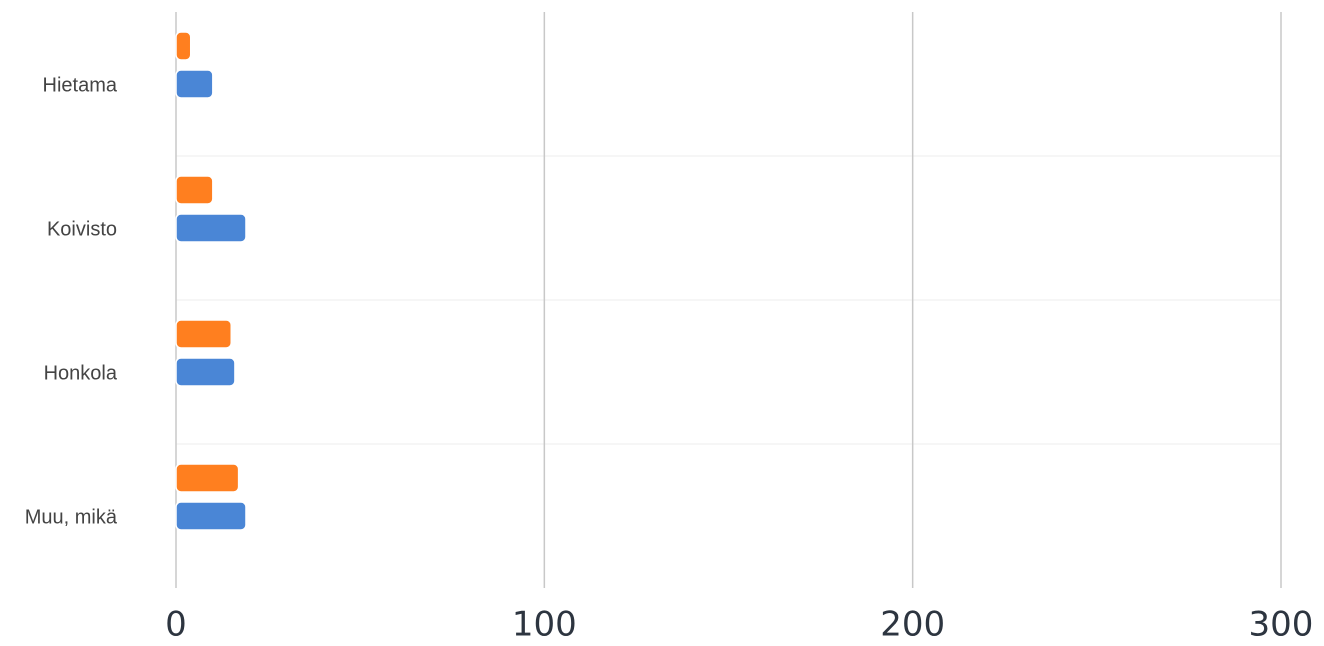 Image resolution: width=1324 pixels, height=646 pixels. What do you see at coordinates (71, 517) in the screenshot?
I see `category-label: Muu, mikä` at bounding box center [71, 517].